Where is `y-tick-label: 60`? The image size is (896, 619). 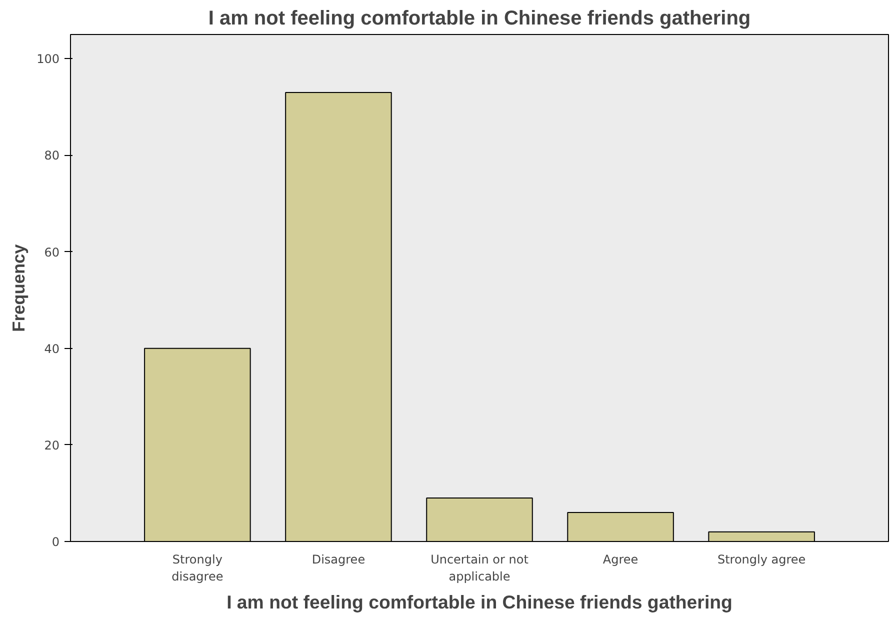
y-tick-label: 60 is located at coordinates (52, 252).